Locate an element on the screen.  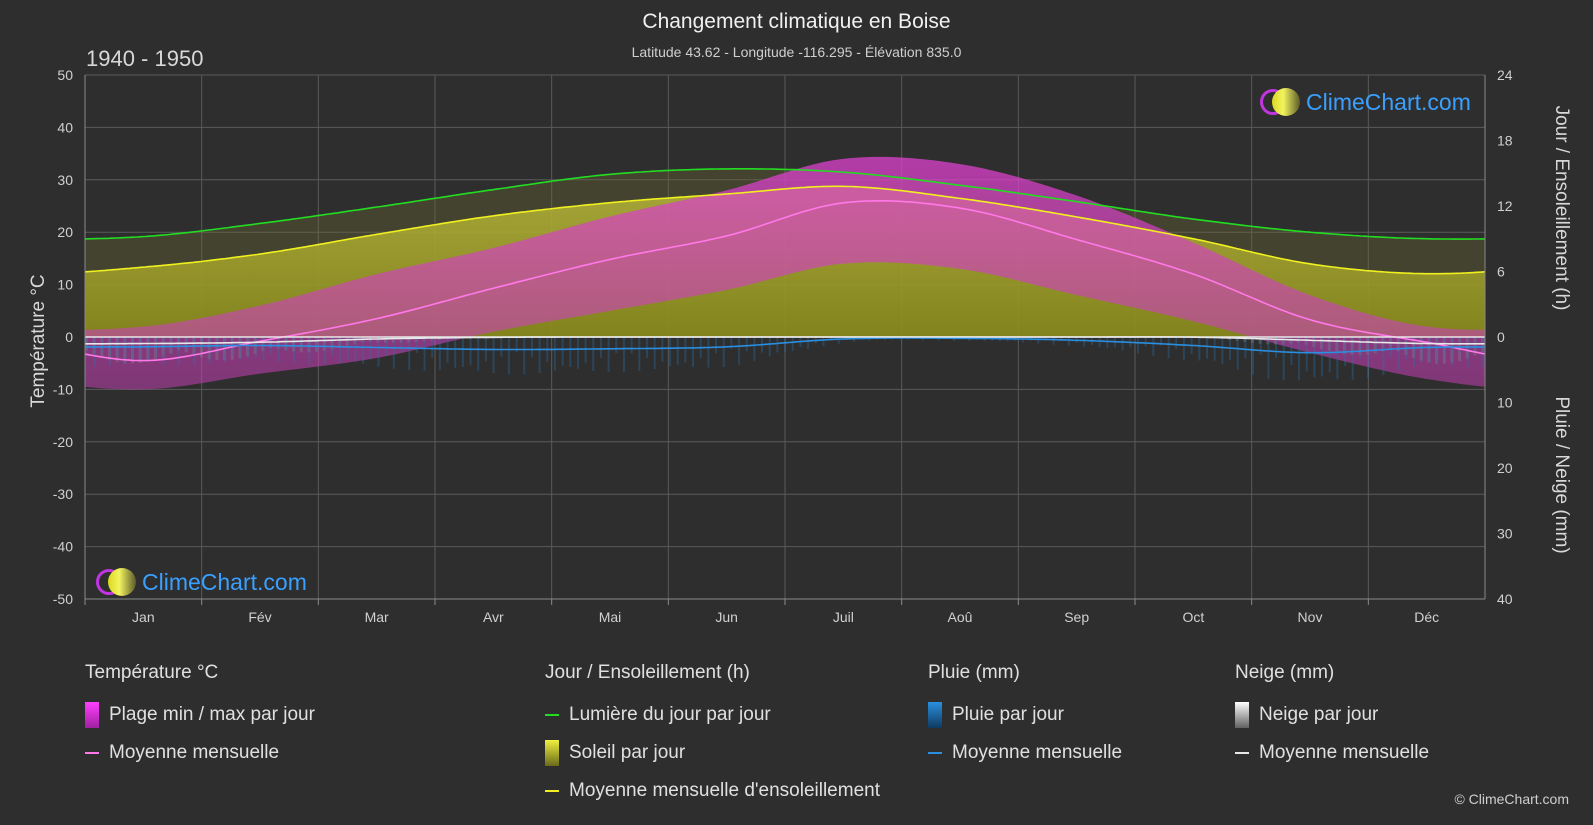
legend-item: Pluie par jour is located at coordinates (1025, 715).